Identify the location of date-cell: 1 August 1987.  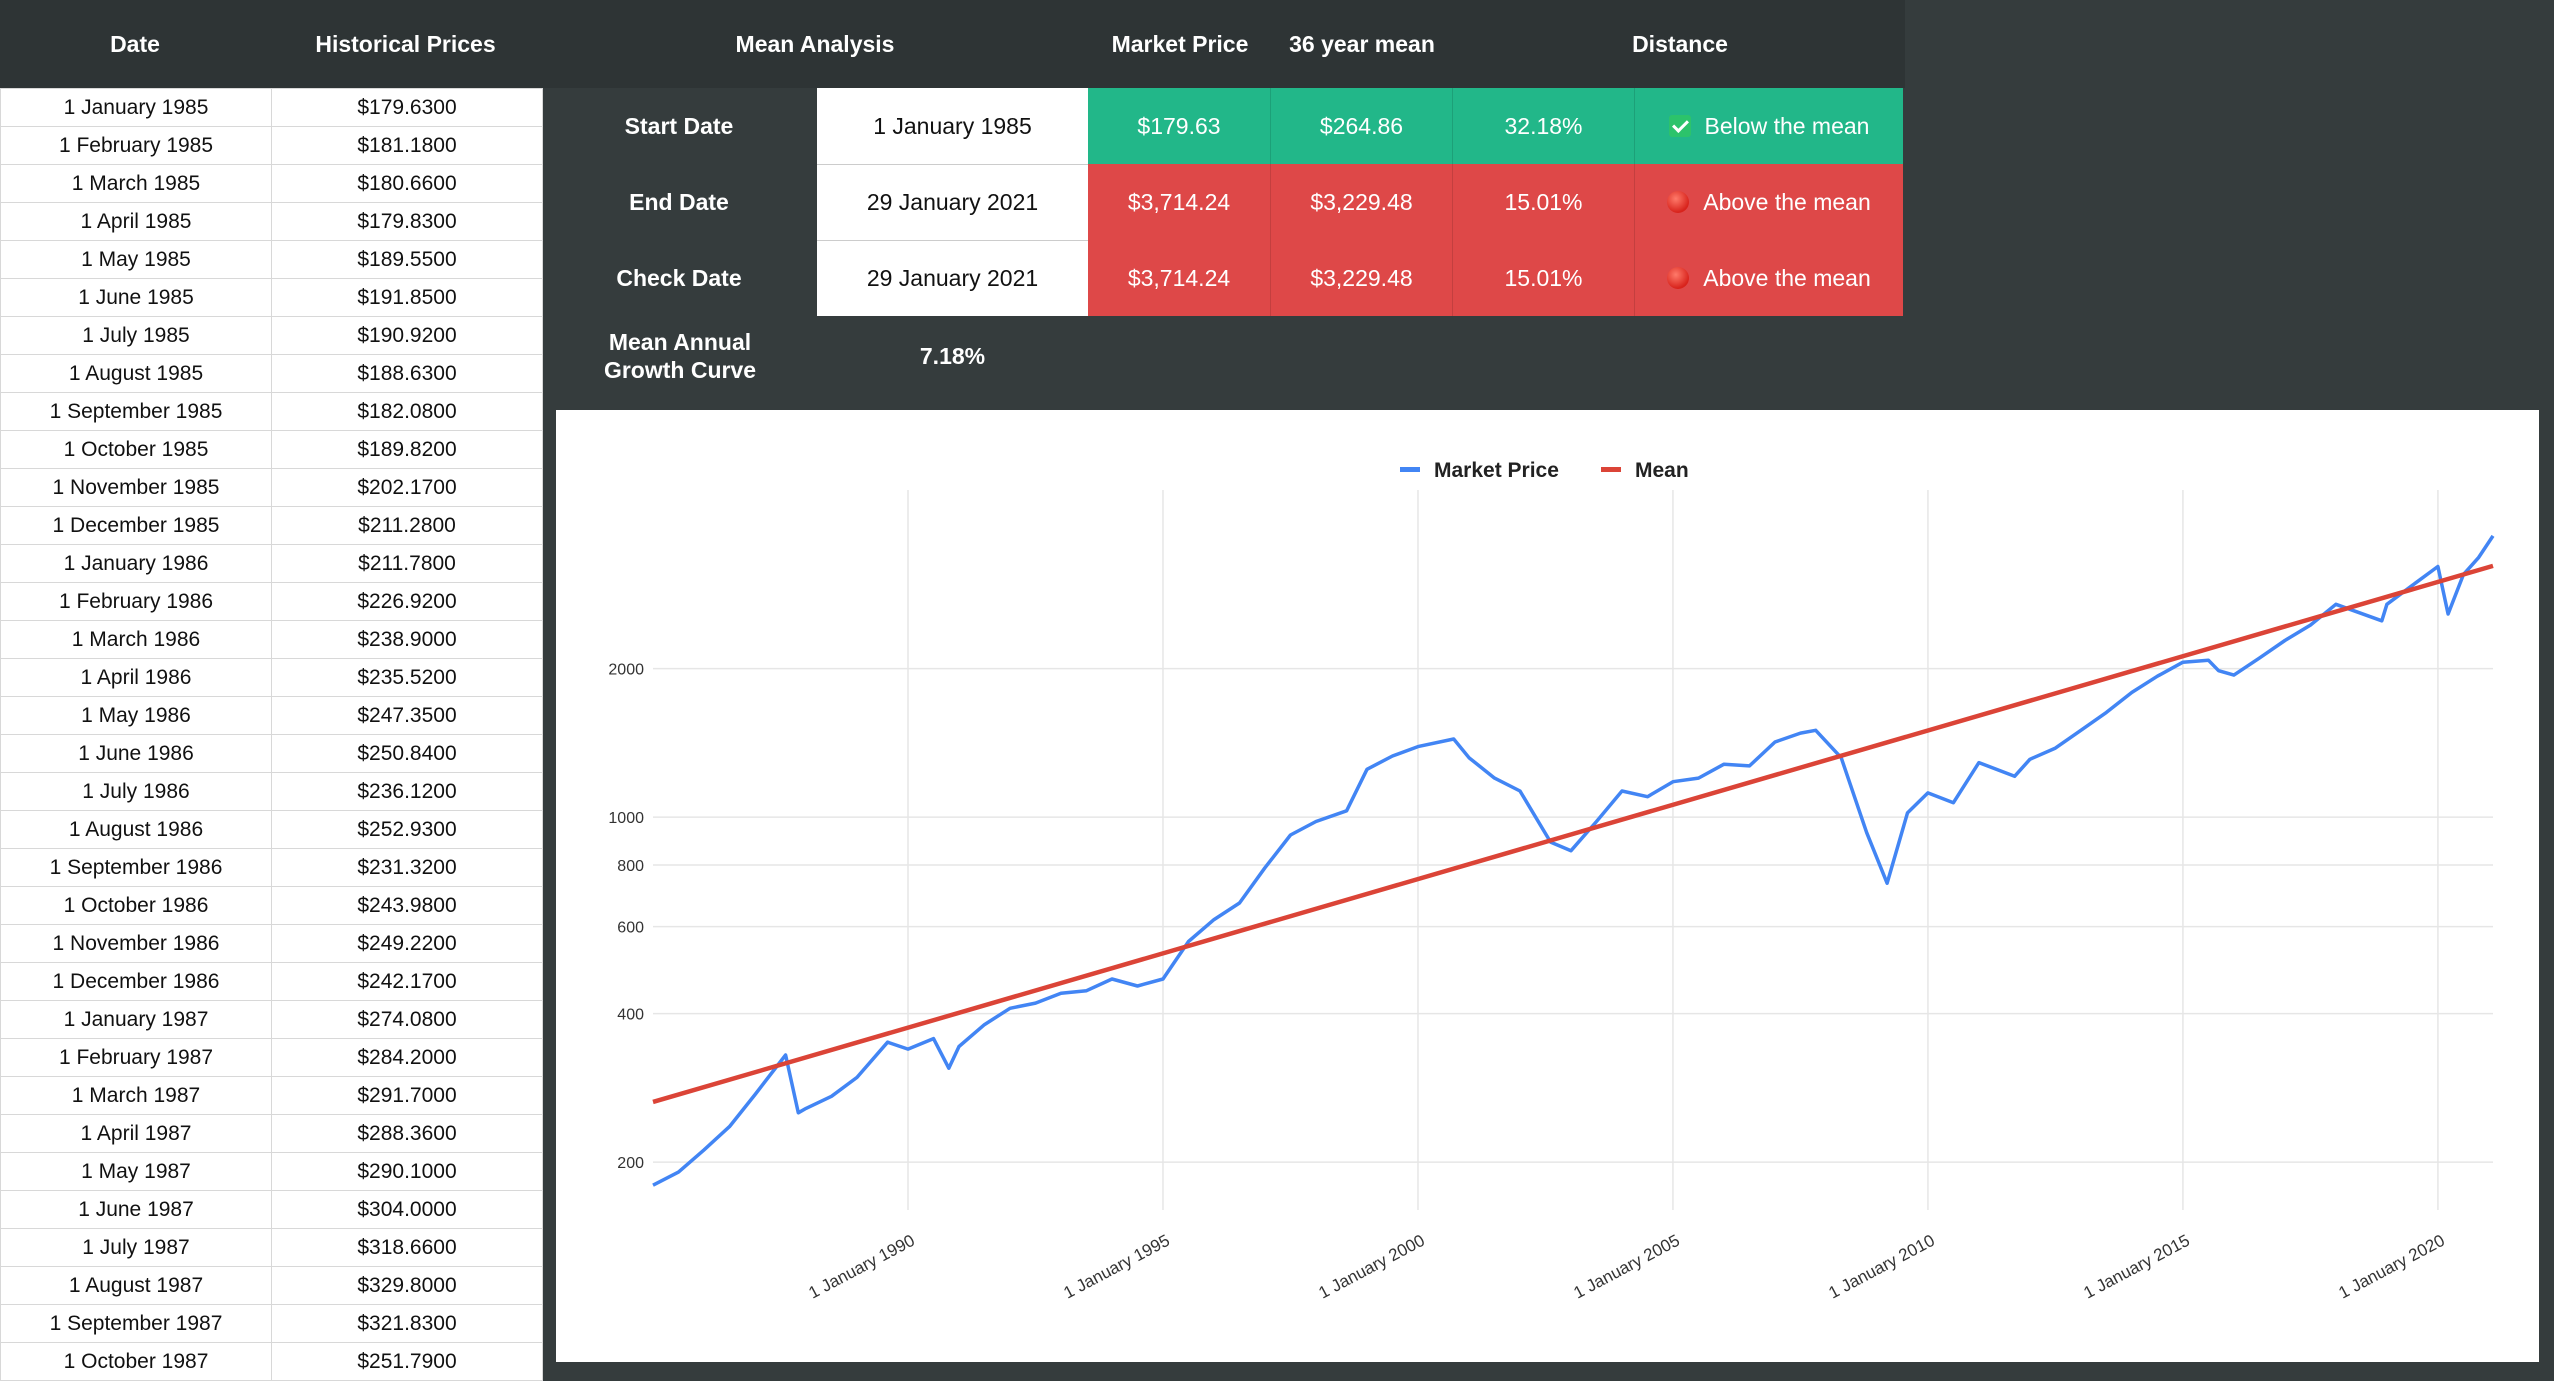
(136, 1285).